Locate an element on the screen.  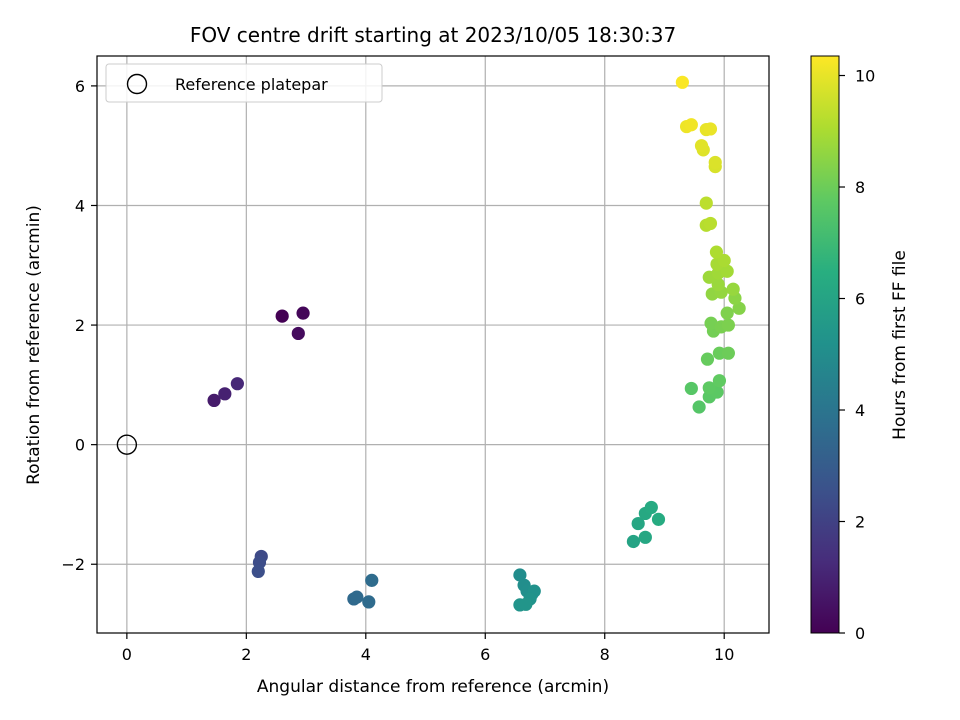
y-axis: −2 0 2 4 6 is located at coordinates (79, 325).